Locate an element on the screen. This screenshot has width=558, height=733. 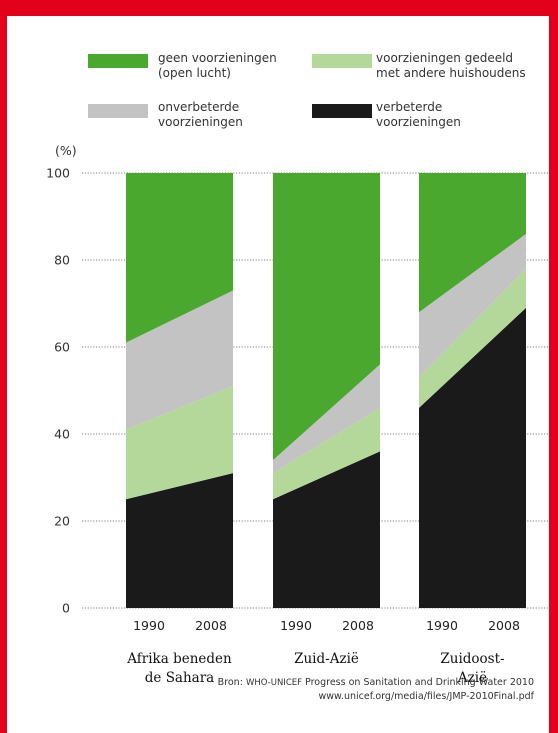
frame-top-banner is located at coordinates (274, 8).